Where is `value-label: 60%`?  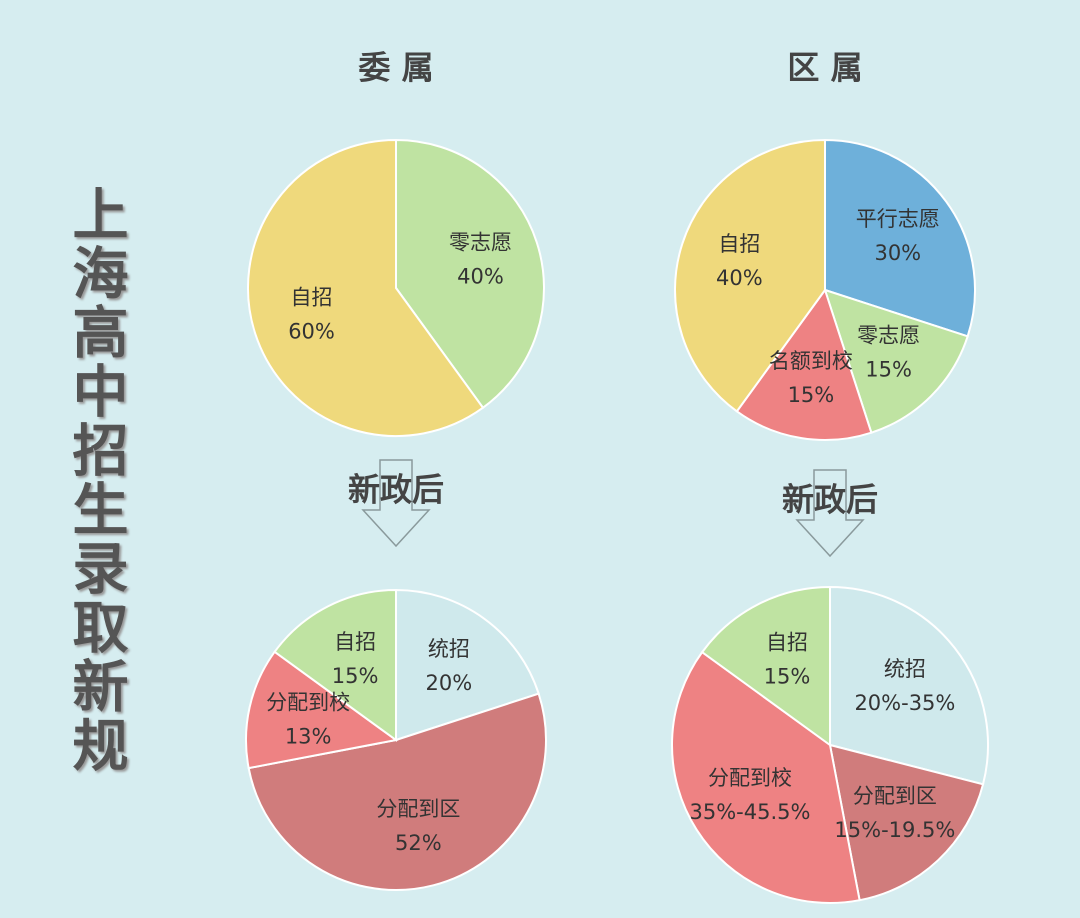 value-label: 60% is located at coordinates (311, 331).